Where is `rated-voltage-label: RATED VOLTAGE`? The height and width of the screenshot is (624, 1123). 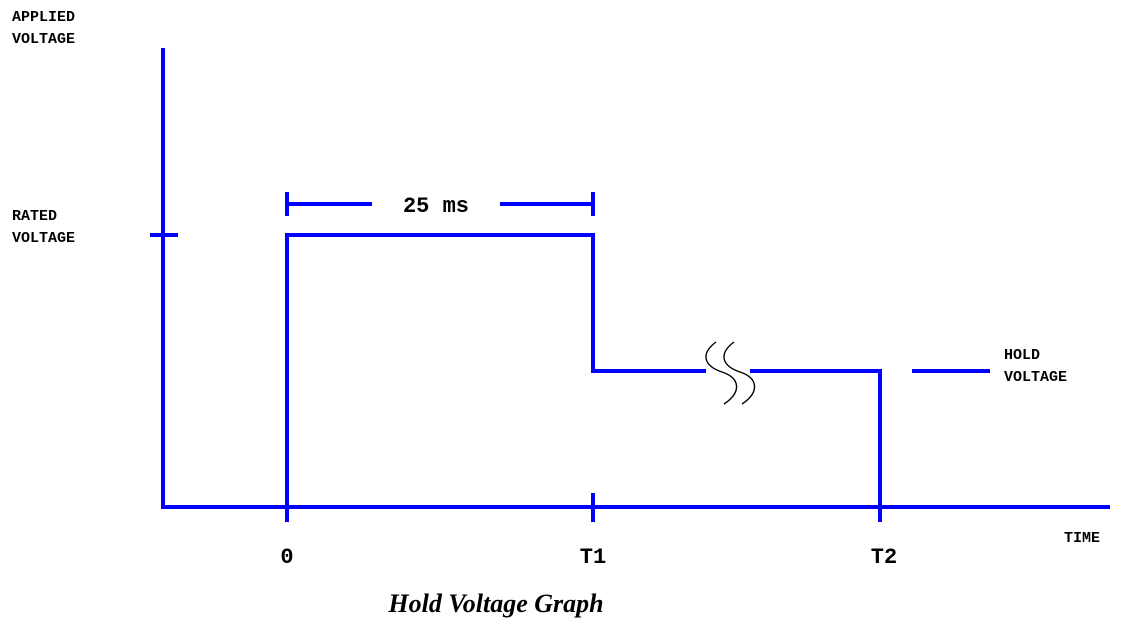
rated-voltage-label: RATED VOLTAGE is located at coordinates (43, 227).